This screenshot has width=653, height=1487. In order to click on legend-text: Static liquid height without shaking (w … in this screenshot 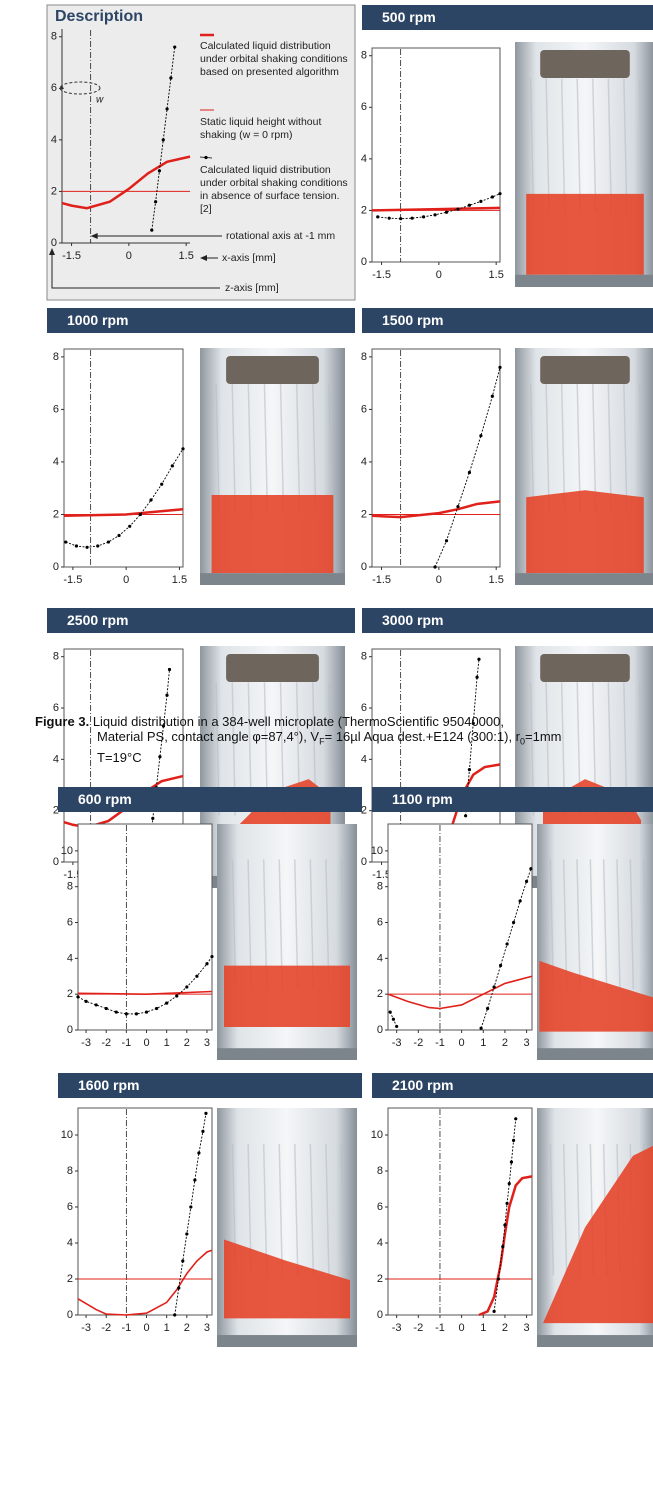, I will do `click(261, 128)`.